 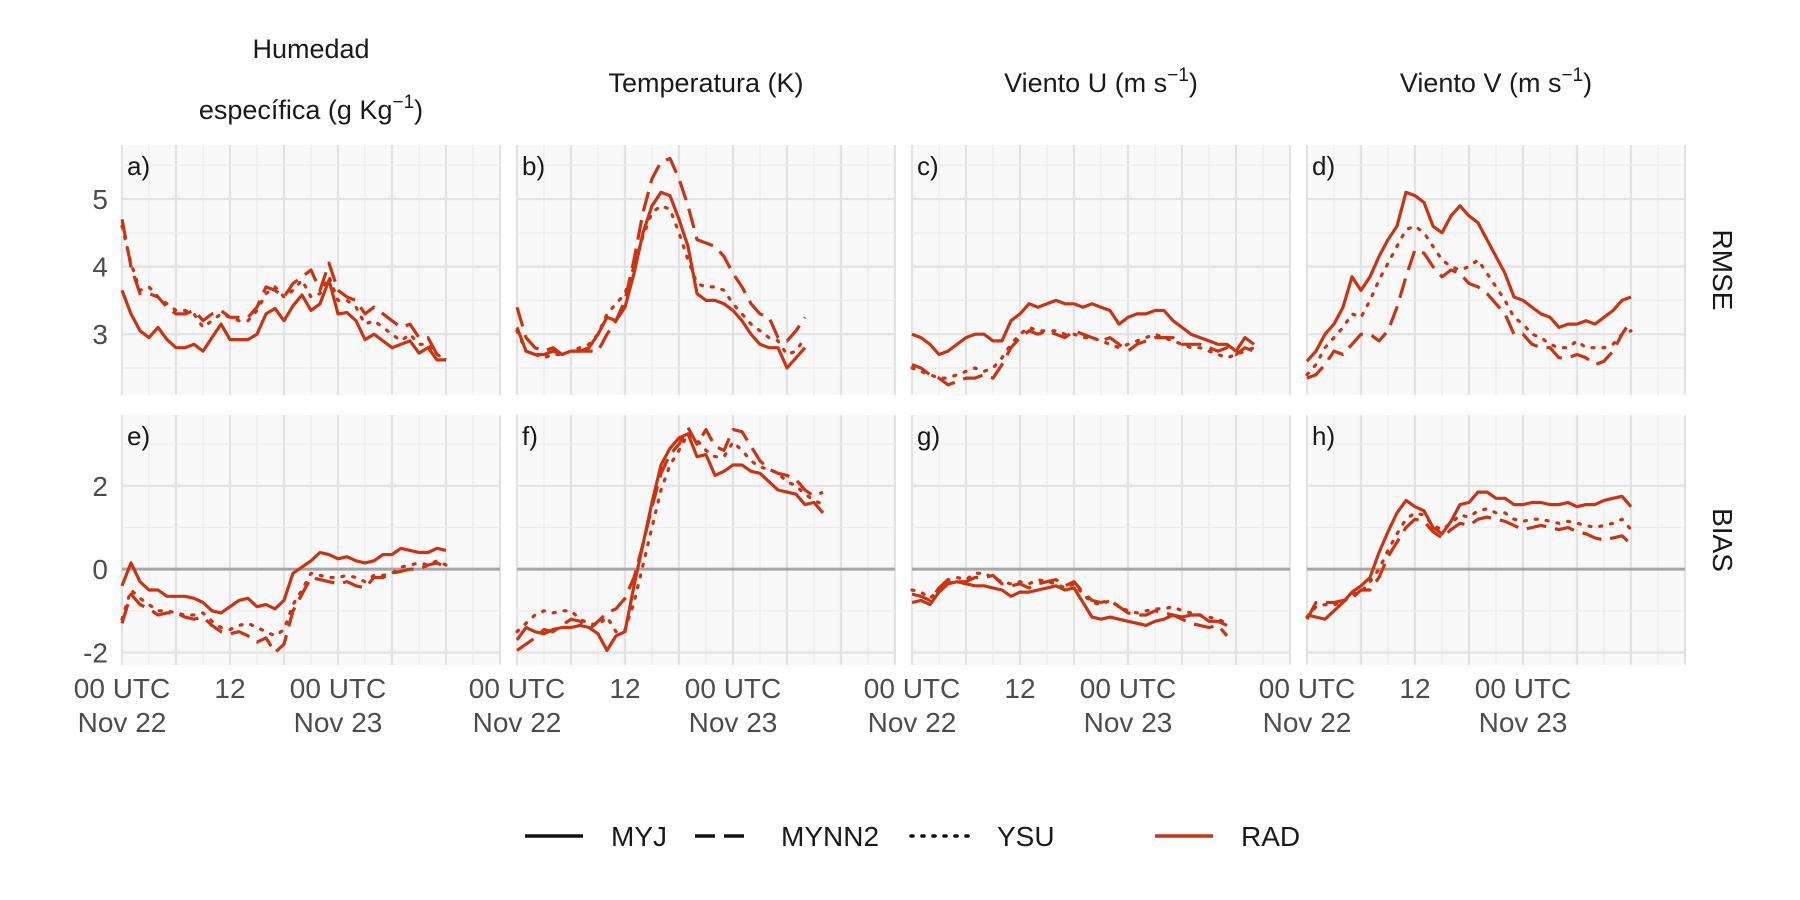 I want to click on panel-label: a), so click(x=138, y=166).